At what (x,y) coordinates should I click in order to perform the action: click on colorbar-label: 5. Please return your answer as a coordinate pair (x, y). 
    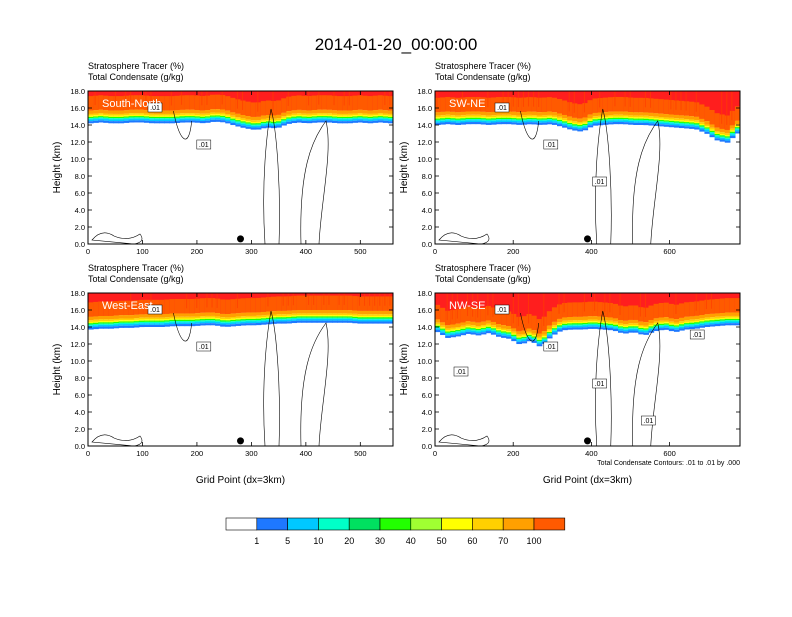
    Looking at the image, I should click on (287, 541).